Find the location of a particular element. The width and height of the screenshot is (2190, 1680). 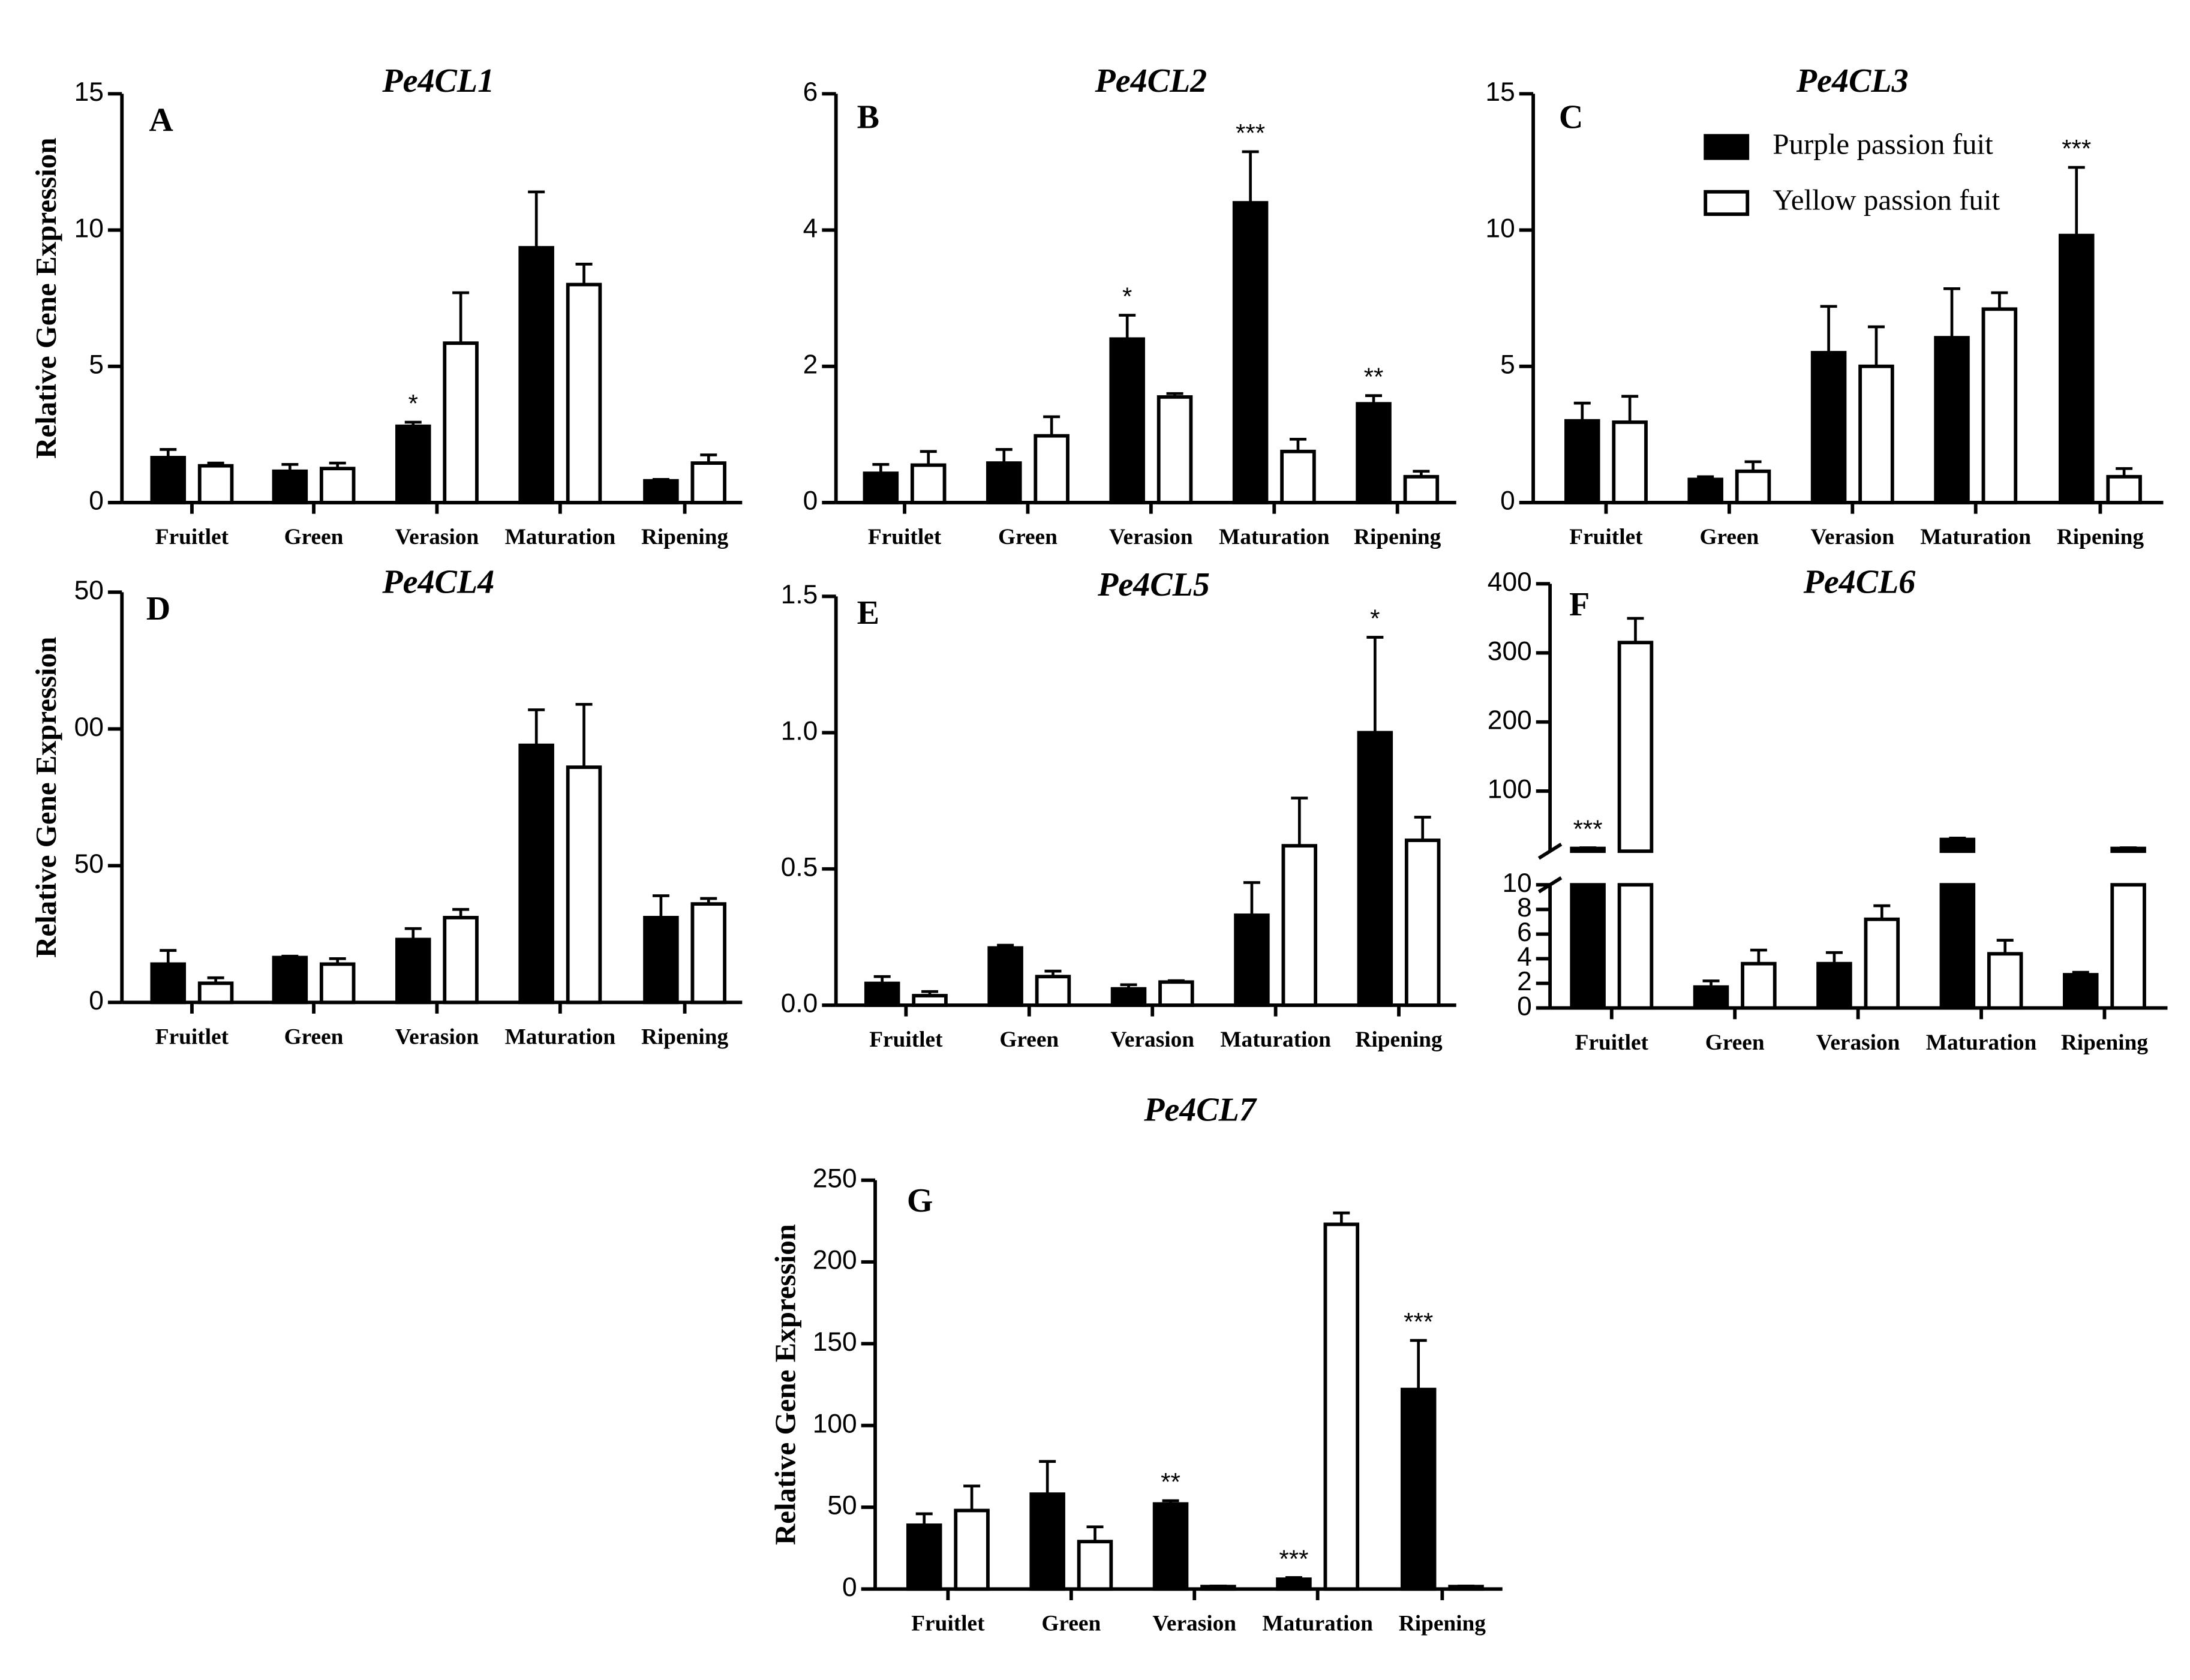

y-tick-label: 5 is located at coordinates (1507, 365).